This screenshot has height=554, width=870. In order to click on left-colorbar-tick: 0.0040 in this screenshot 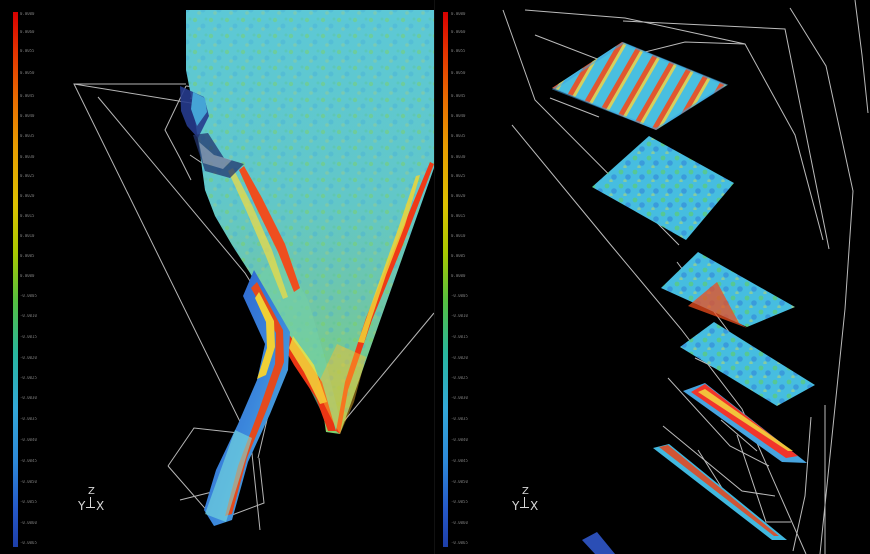, I will do `click(27, 116)`.